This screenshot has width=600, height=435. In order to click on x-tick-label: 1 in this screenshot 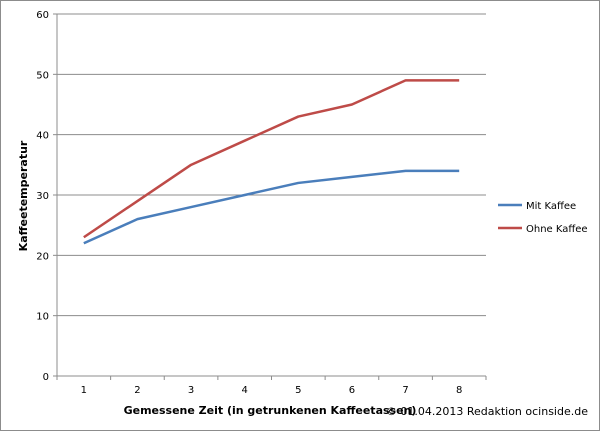, I will do `click(84, 390)`.